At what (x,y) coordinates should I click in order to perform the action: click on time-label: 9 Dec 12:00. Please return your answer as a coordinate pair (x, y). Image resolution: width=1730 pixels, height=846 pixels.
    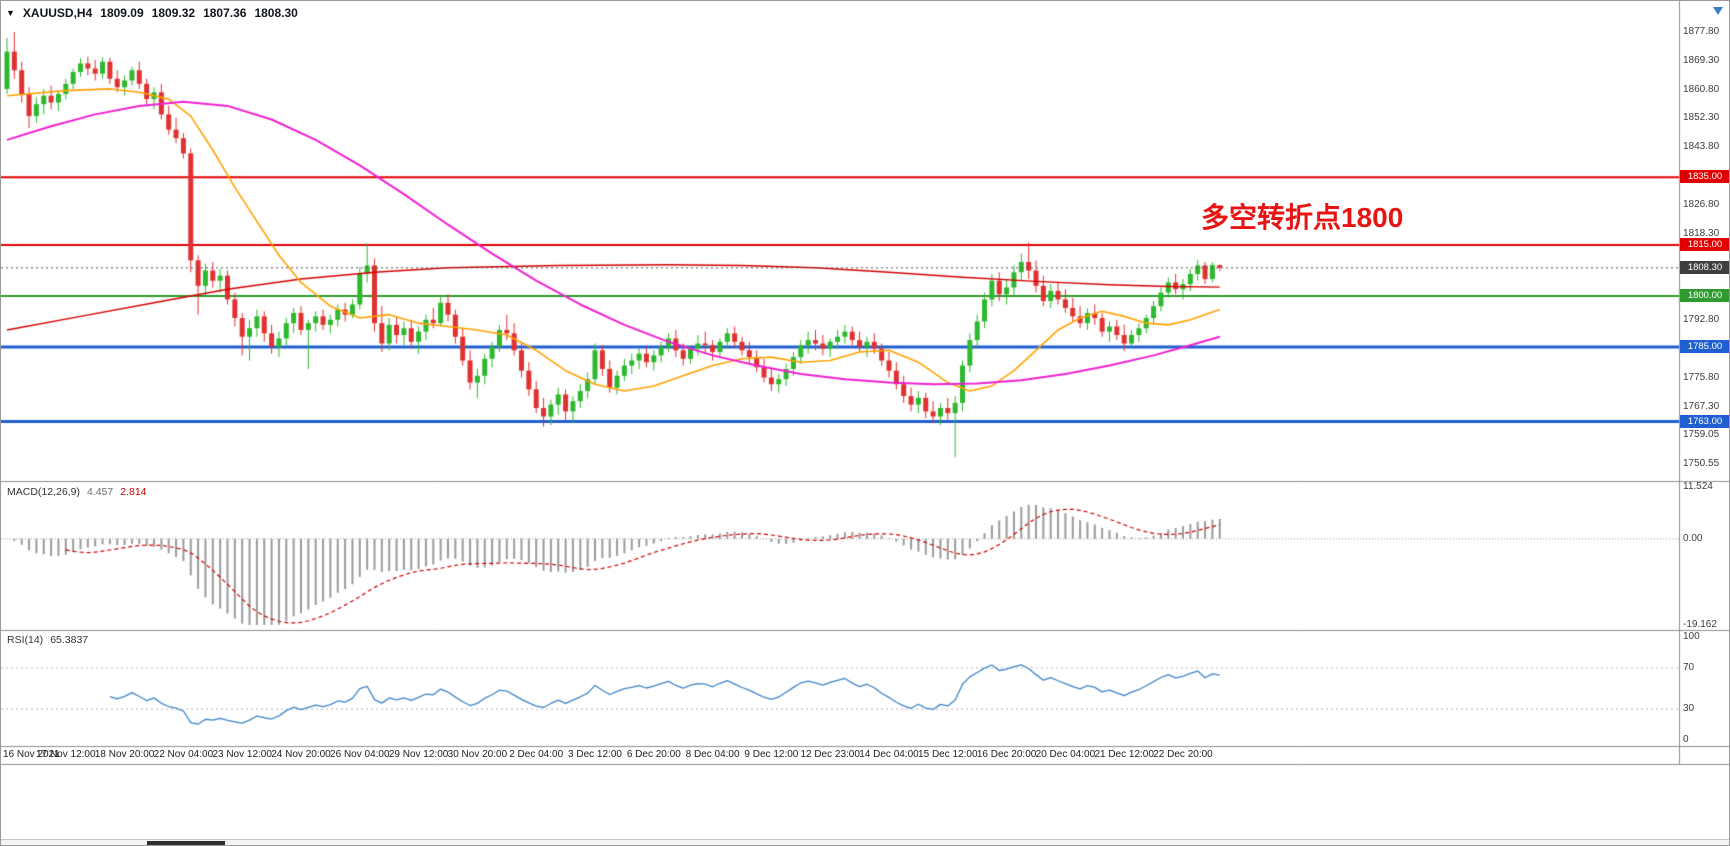
    Looking at the image, I should click on (771, 754).